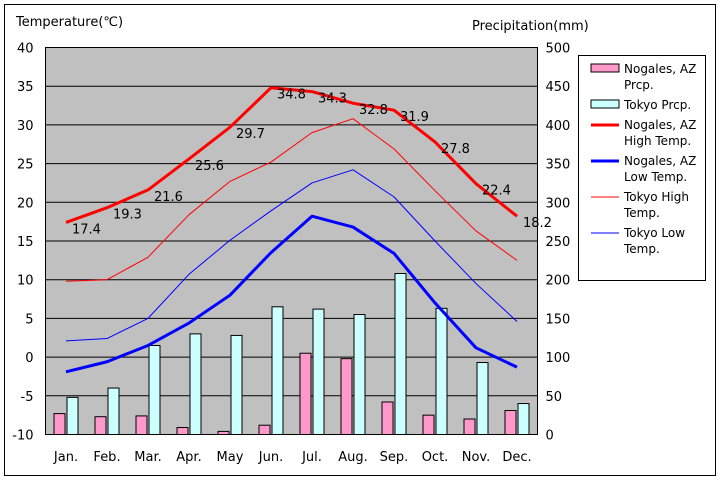 This screenshot has height=480, width=720. I want to click on left-tick-label: 5, so click(29, 319).